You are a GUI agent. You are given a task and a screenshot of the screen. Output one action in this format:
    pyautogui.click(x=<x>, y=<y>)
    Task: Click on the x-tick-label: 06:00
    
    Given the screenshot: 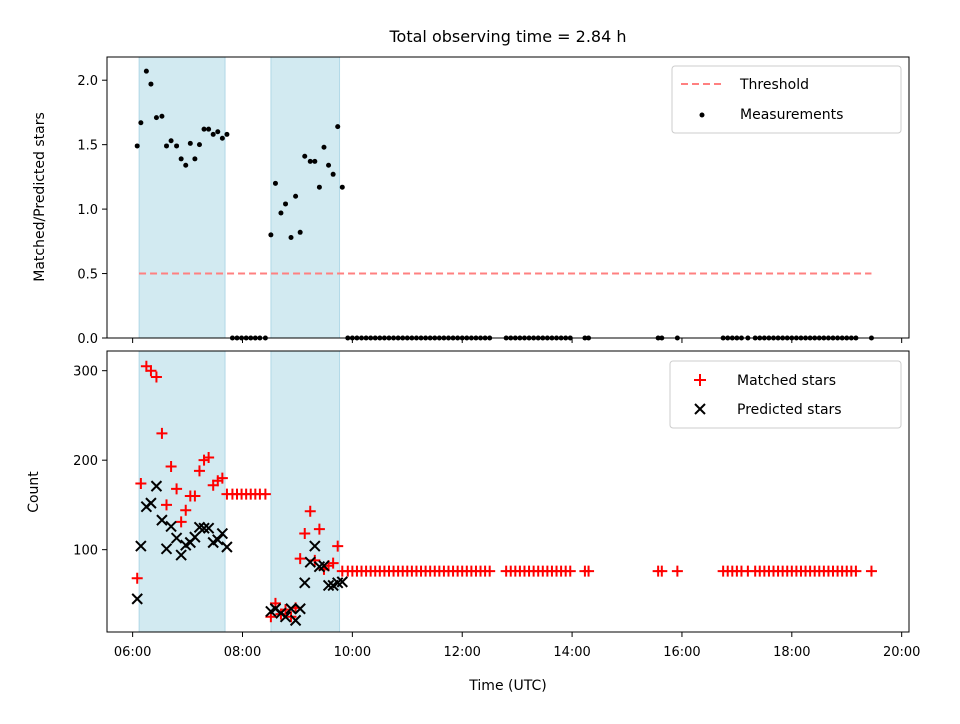 What is the action you would take?
    pyautogui.click(x=132, y=652)
    